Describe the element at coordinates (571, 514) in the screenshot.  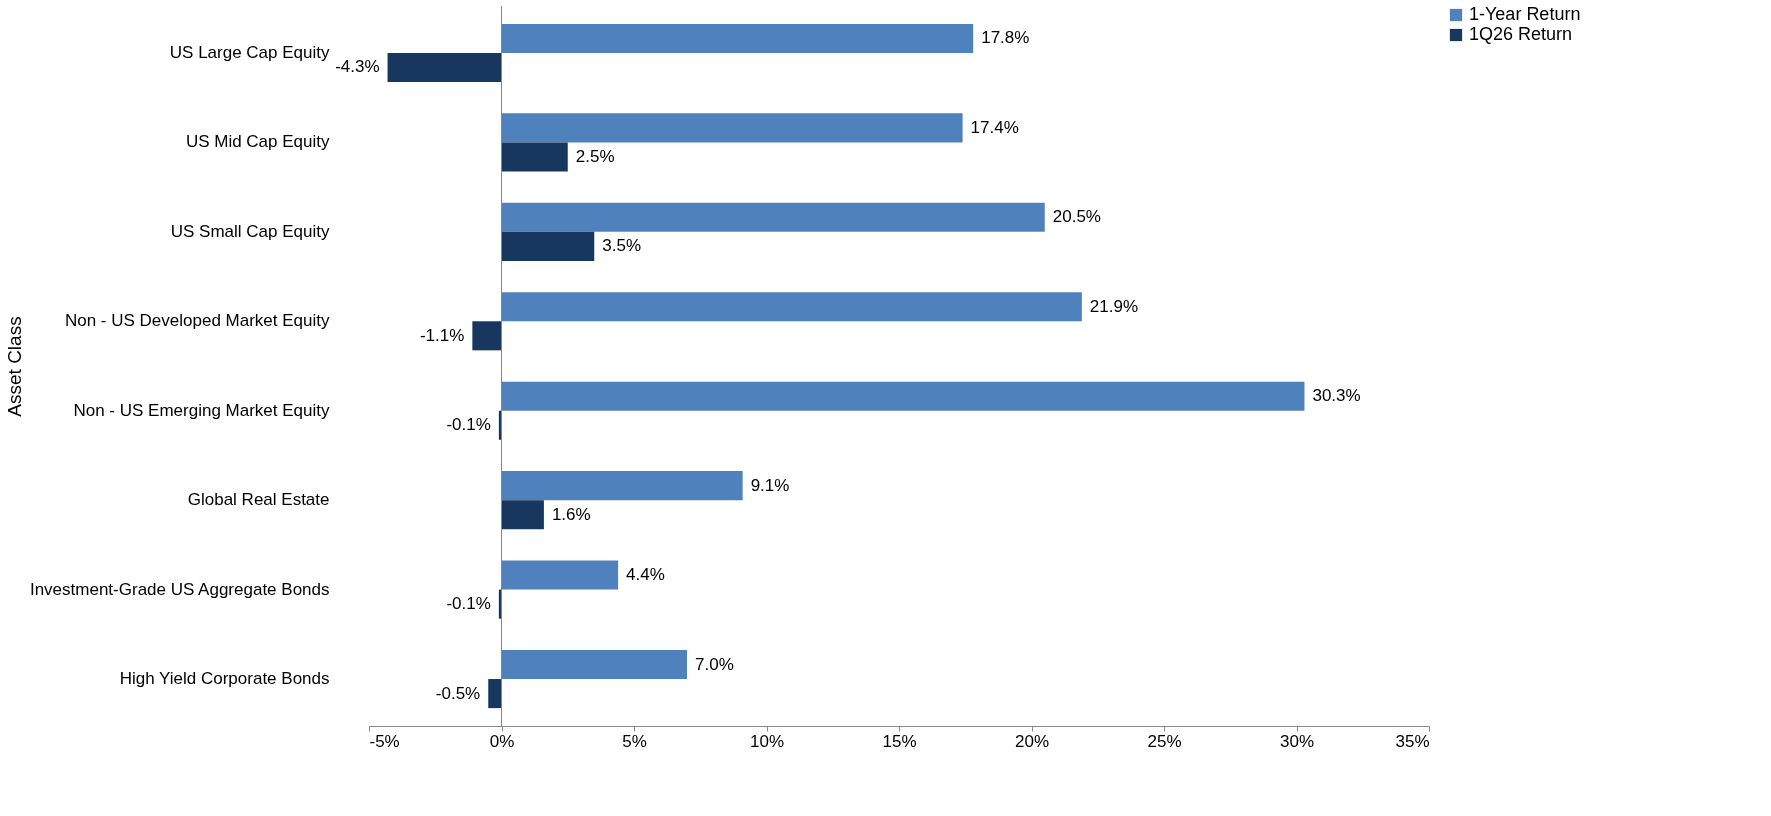
I see `data-label: 1.6%` at that location.